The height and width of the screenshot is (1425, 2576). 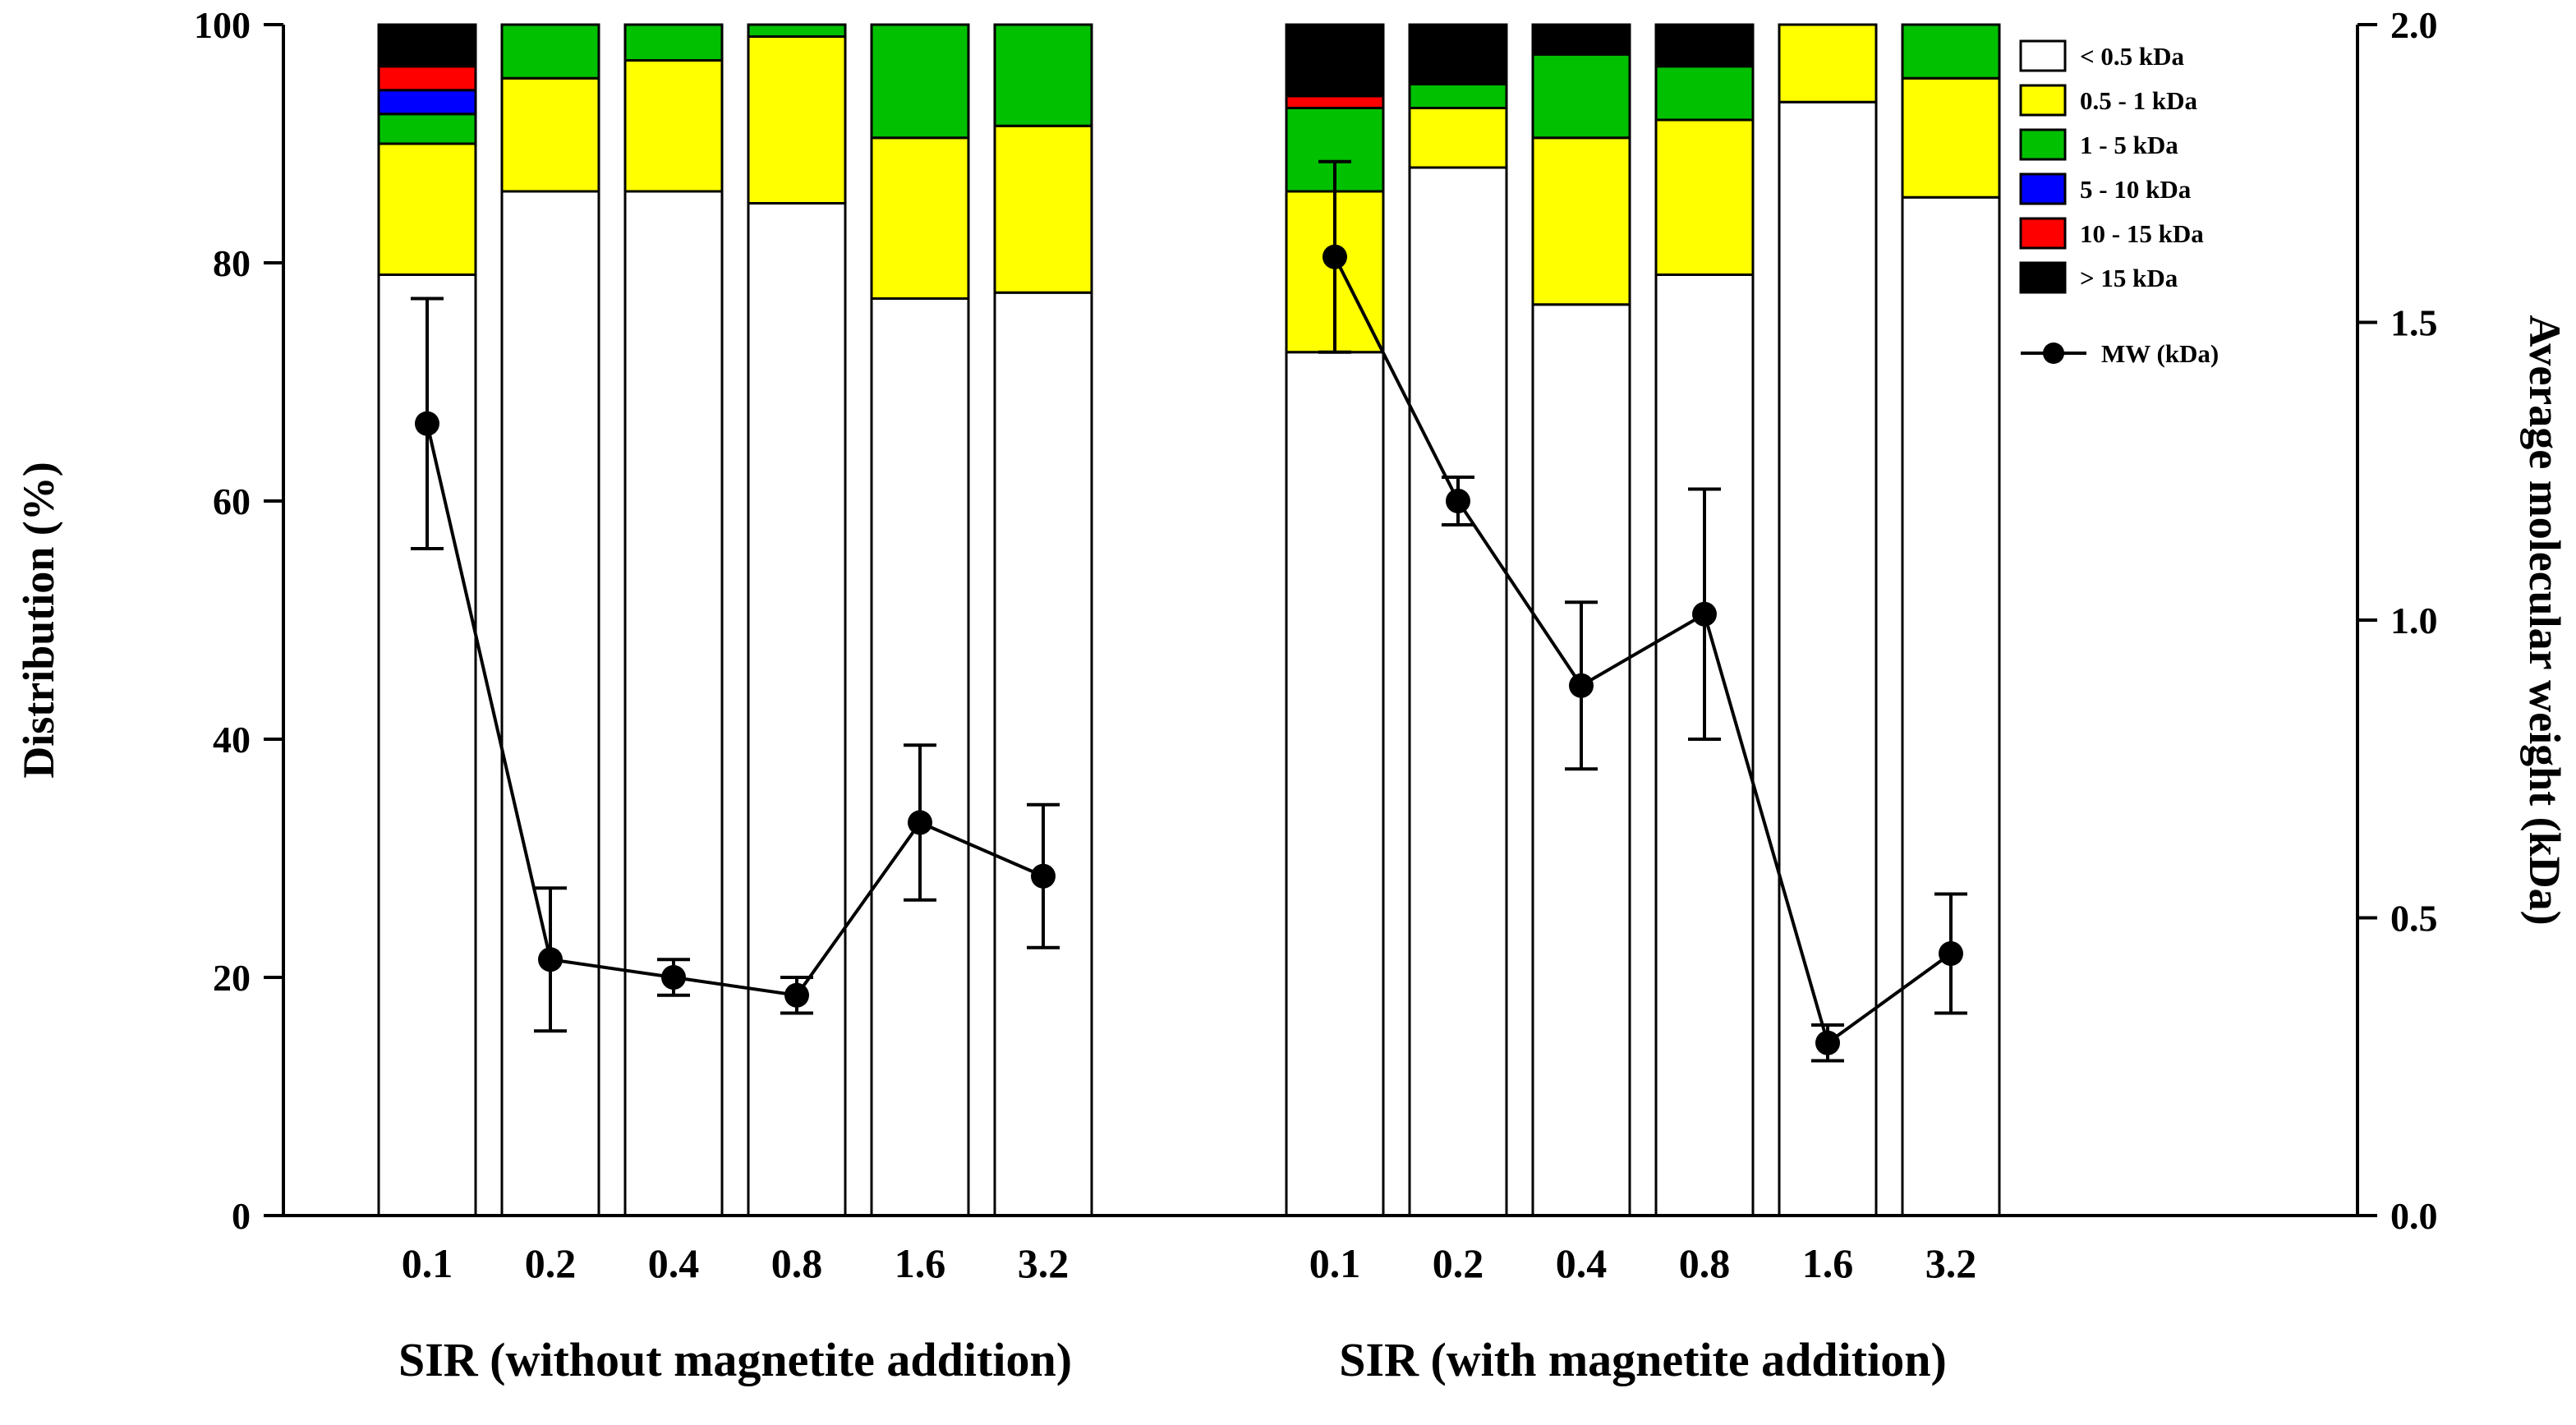 What do you see at coordinates (2414, 323) in the screenshot?
I see `right-axis-tick-label: 1.5` at bounding box center [2414, 323].